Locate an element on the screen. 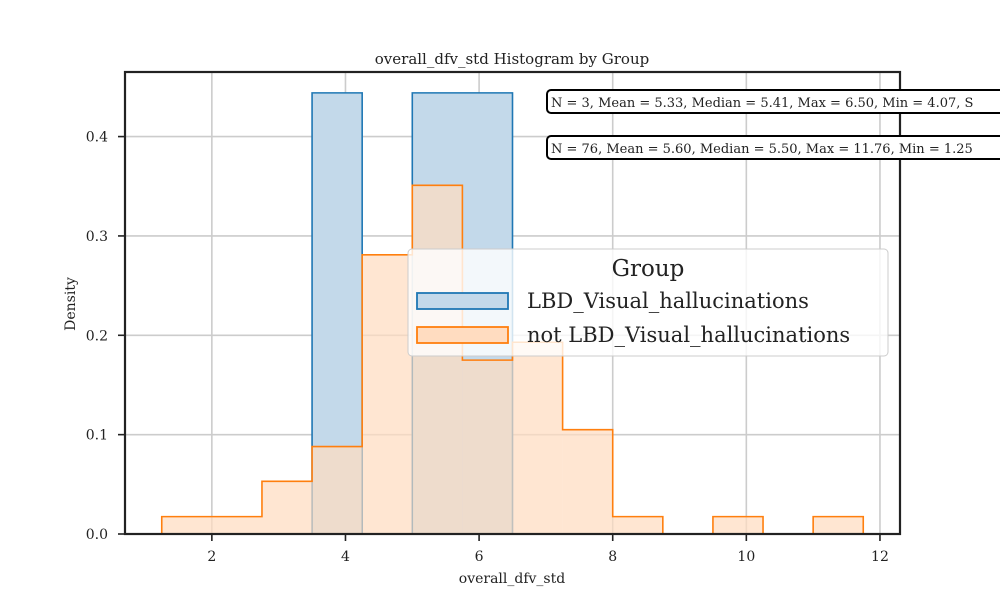 The width and height of the screenshot is (1000, 600). y-axis-title: Density is located at coordinates (71, 304).